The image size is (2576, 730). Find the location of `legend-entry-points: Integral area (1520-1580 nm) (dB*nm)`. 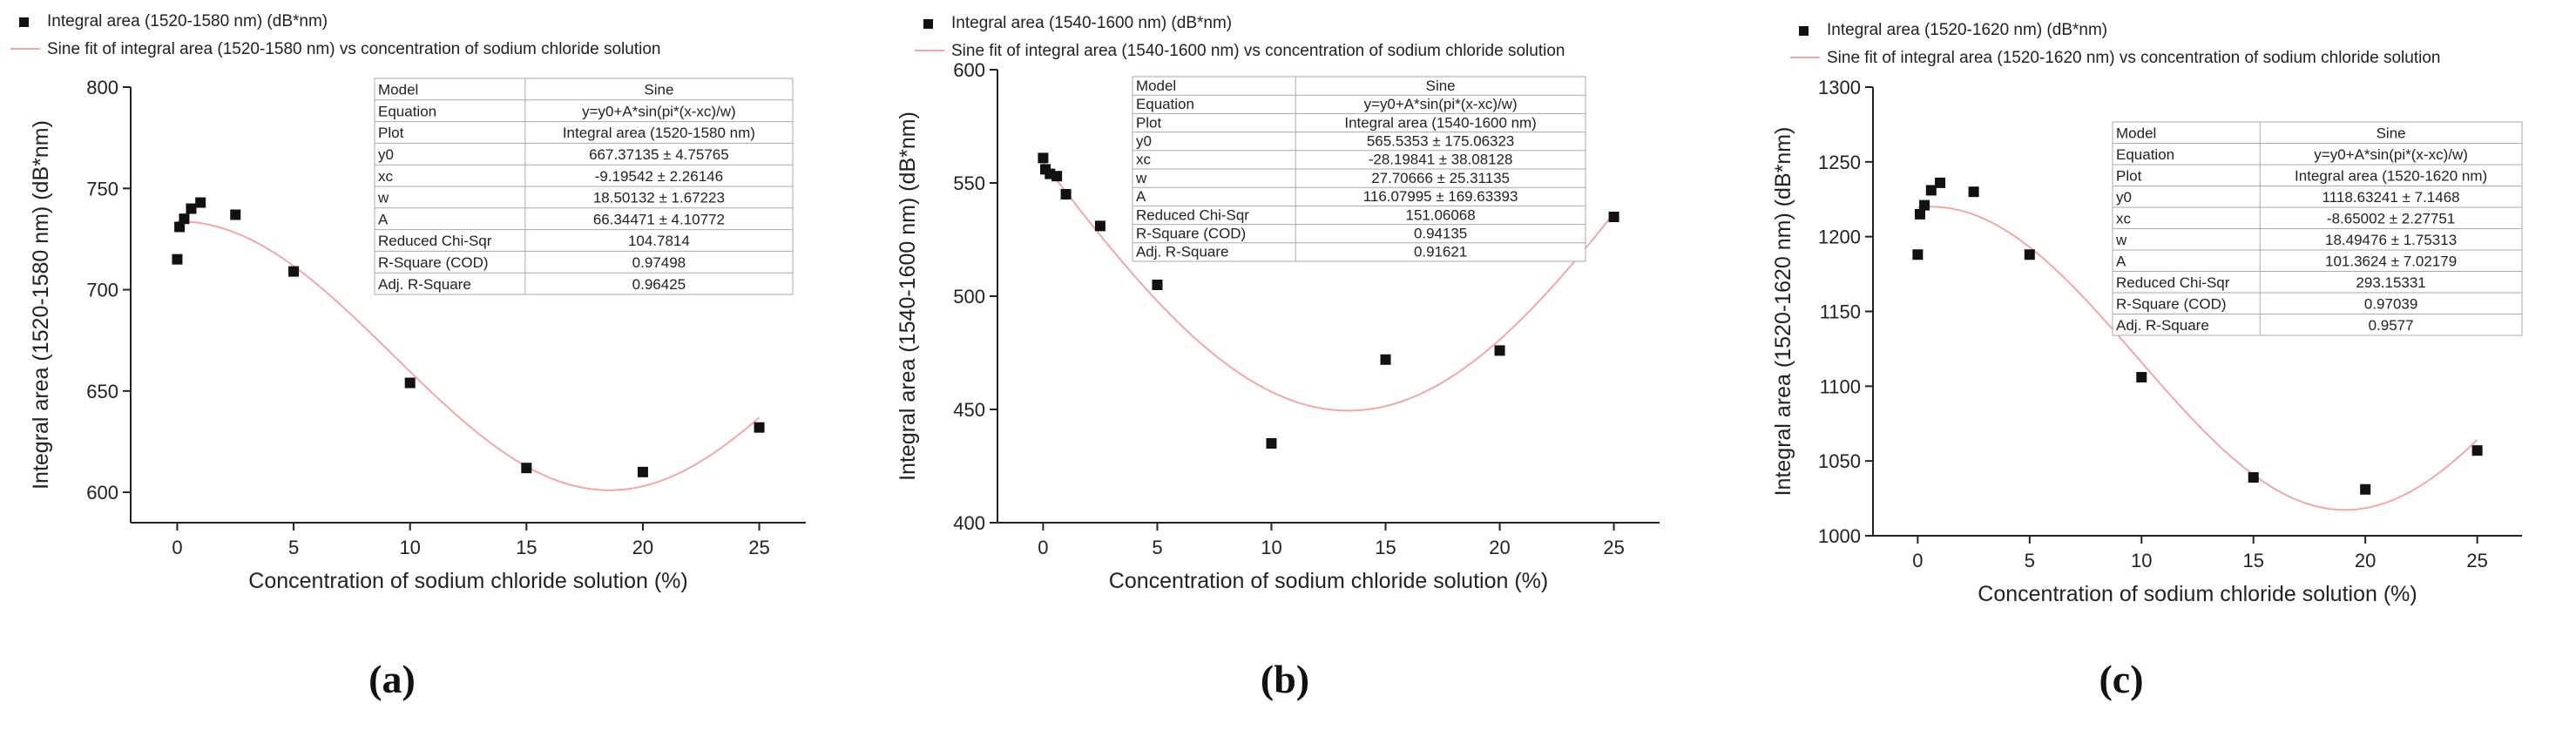

legend-entry-points: Integral area (1520-1580 nm) (dB*nm) is located at coordinates (187, 21).